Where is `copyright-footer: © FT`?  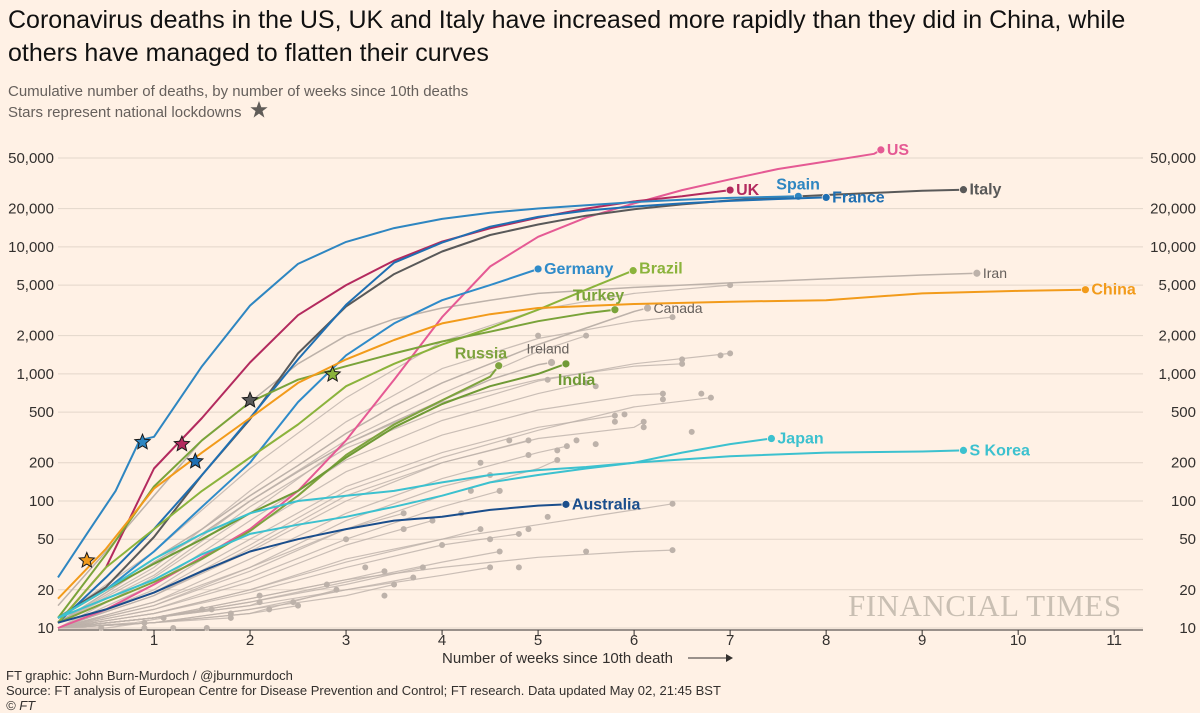
copyright-footer: © FT is located at coordinates (21, 705).